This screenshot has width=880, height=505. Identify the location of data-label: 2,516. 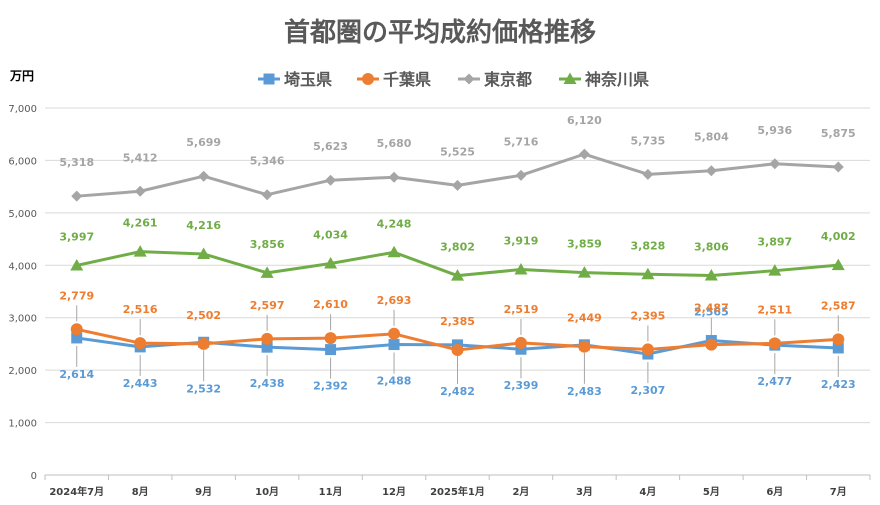
(140, 309).